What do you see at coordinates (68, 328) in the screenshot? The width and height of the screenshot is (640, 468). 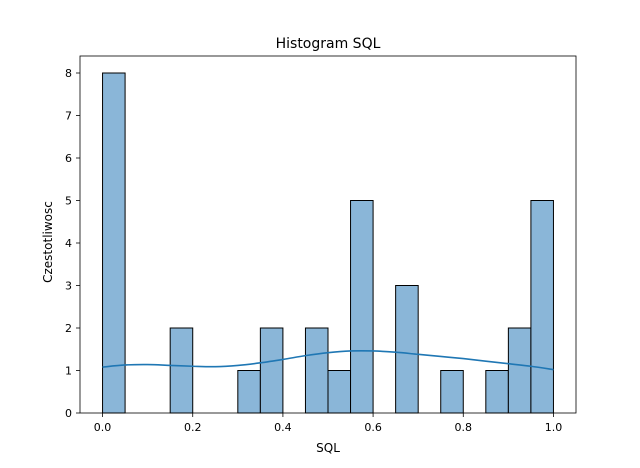 I see `y-tick-label: 2` at bounding box center [68, 328].